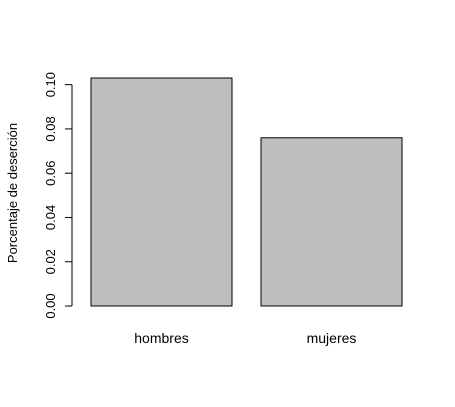 The width and height of the screenshot is (455, 407). I want to click on y-axis-label: Porcentaje de deserción, so click(12, 193).